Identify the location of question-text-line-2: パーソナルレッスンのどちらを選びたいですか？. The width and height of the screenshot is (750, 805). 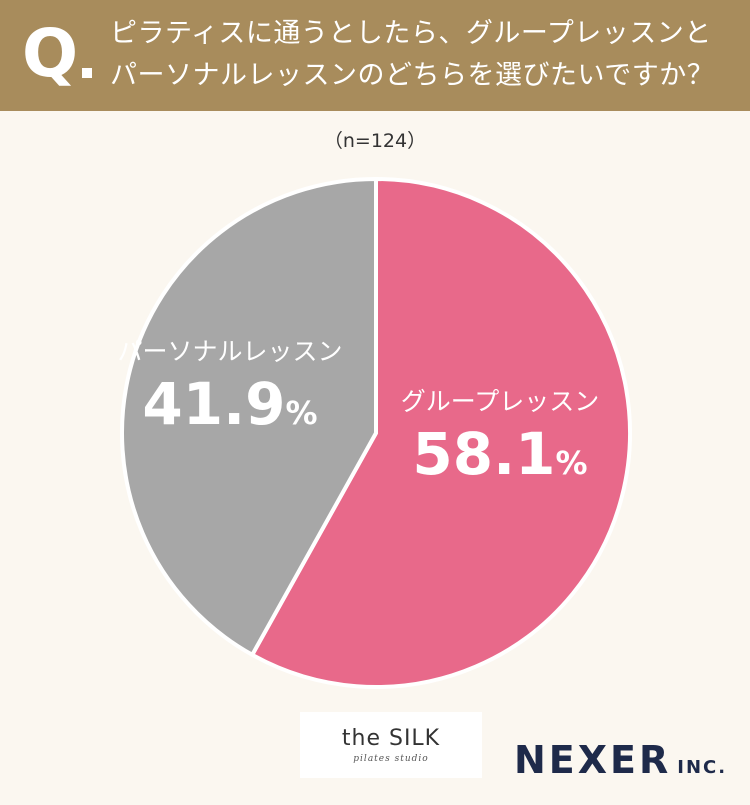
(412, 75).